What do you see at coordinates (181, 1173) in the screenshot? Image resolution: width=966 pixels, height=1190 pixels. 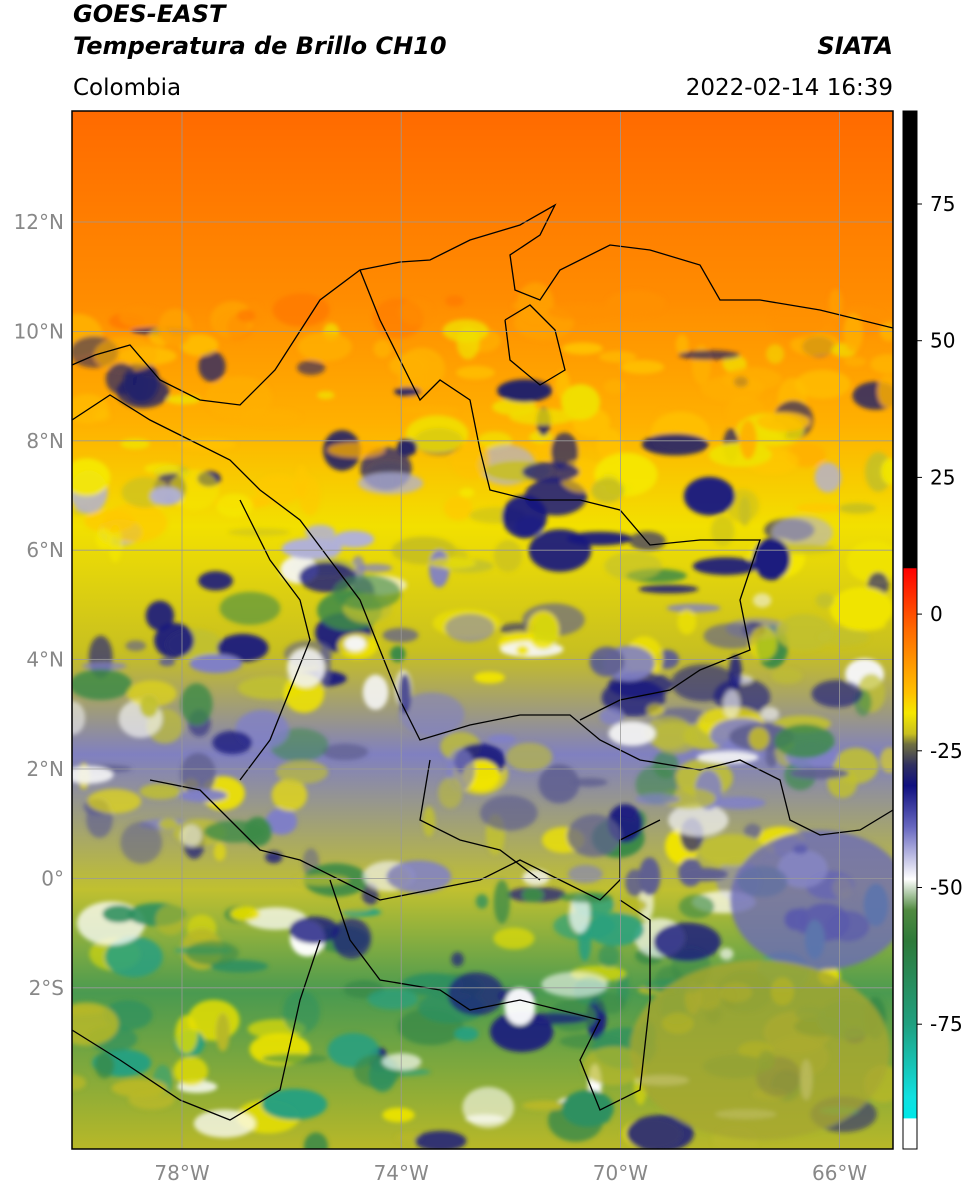 I see `lon-label: 78°W` at bounding box center [181, 1173].